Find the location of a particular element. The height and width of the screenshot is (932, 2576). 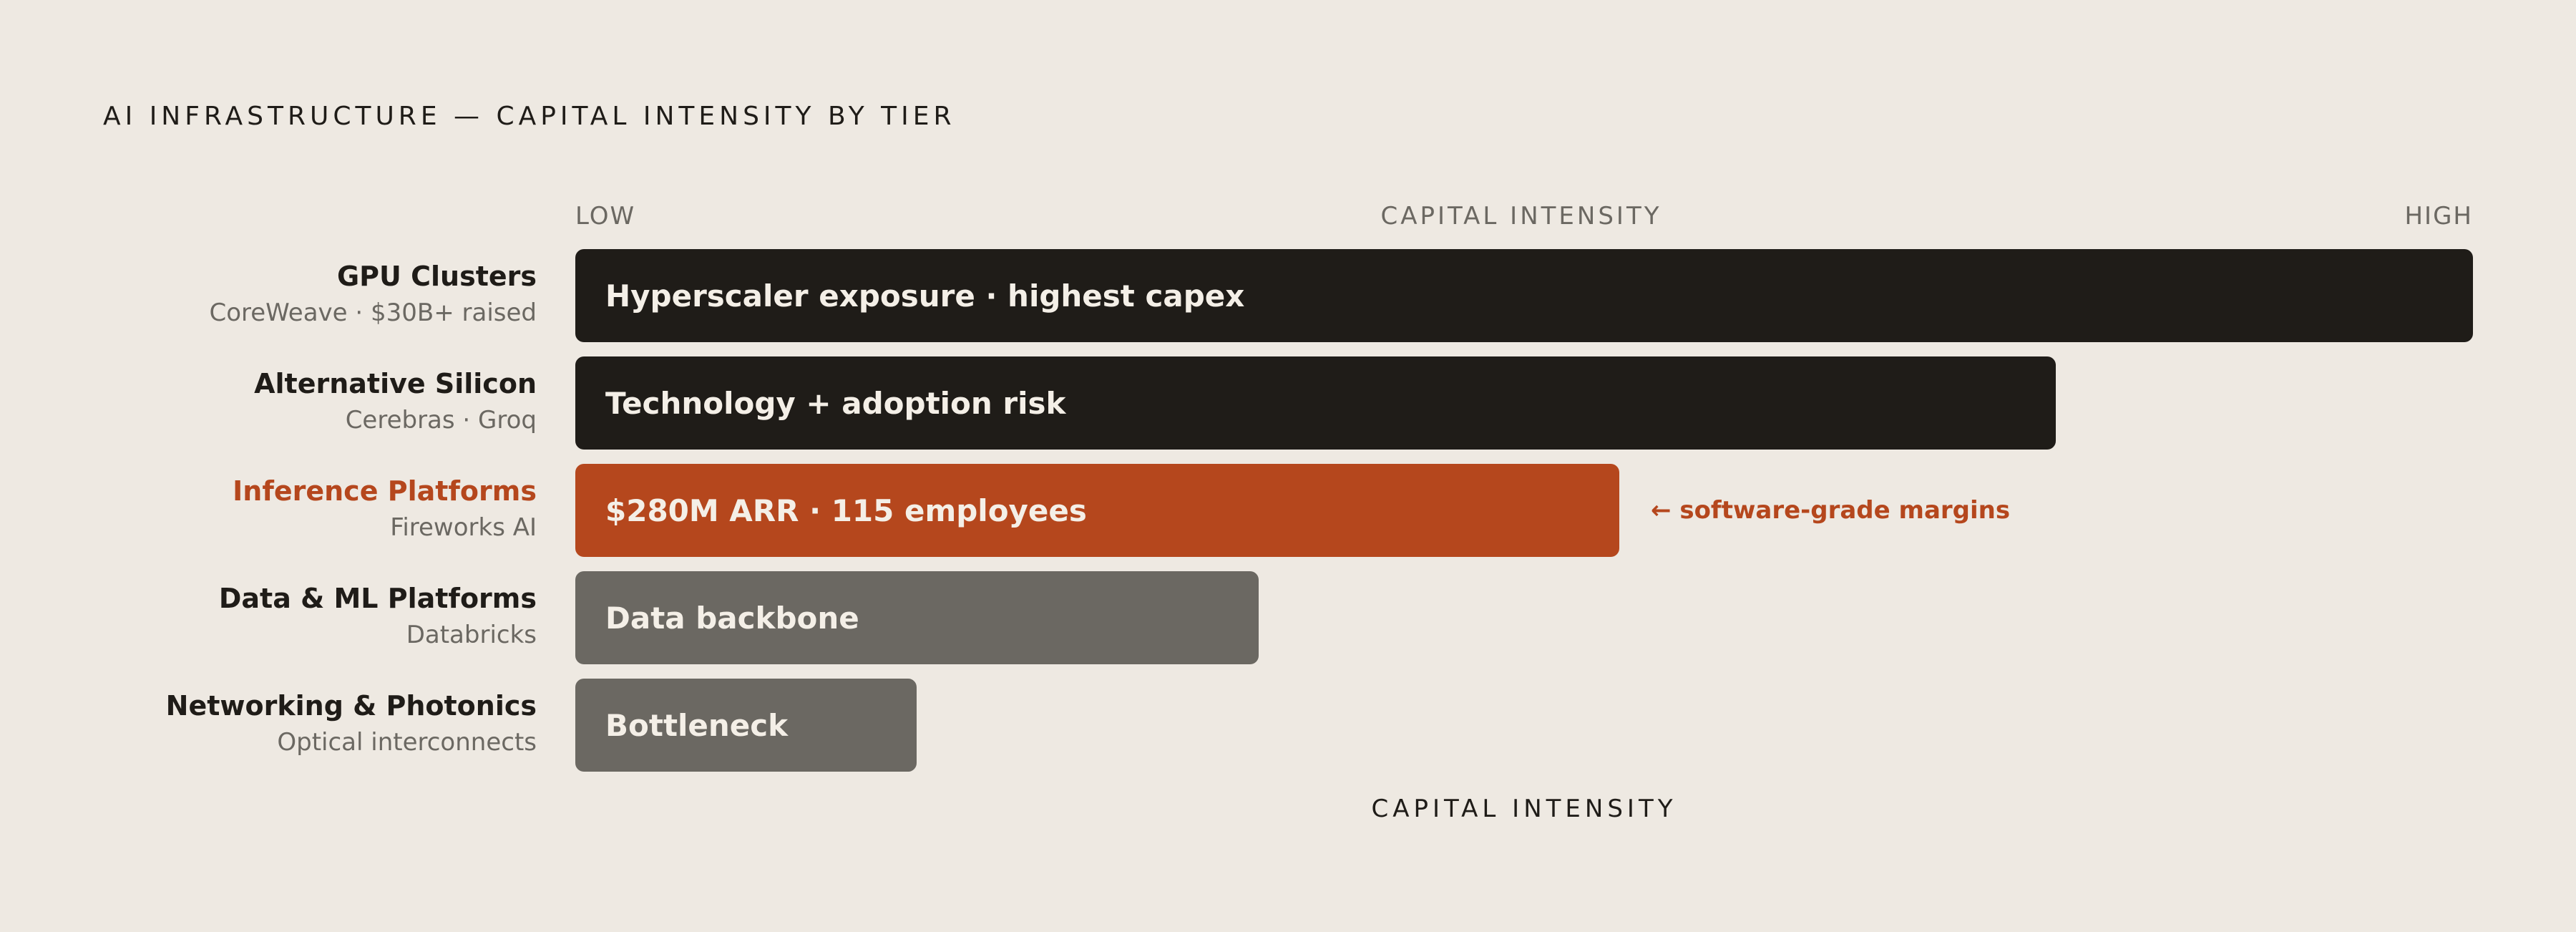

bar-annotation: ← software-grade margins is located at coordinates (1831, 510).